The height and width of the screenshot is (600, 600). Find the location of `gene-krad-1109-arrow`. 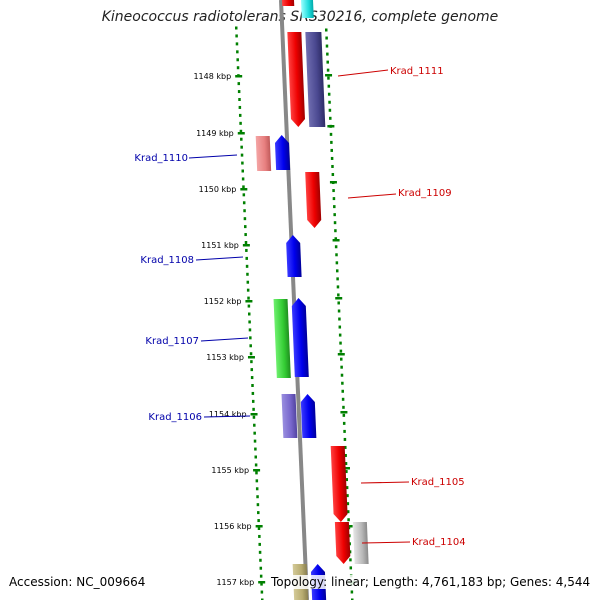

gene-krad-1109-arrow is located at coordinates (313, 200).